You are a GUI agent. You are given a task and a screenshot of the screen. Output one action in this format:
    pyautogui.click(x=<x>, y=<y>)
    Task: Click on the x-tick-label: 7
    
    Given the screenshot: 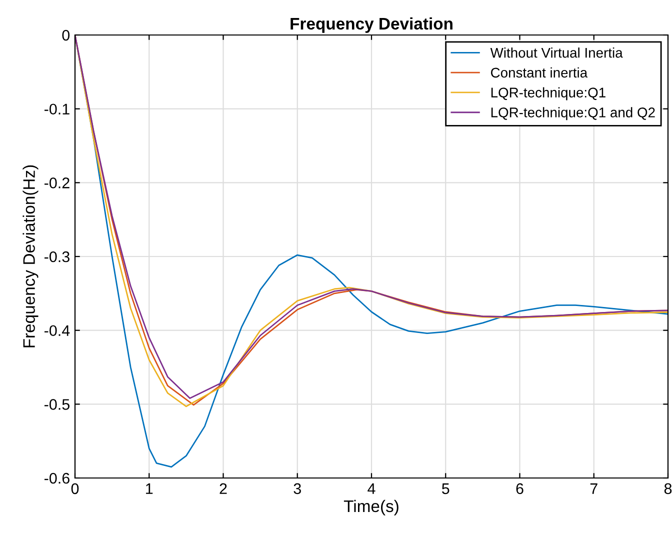 What is the action you would take?
    pyautogui.click(x=594, y=488)
    